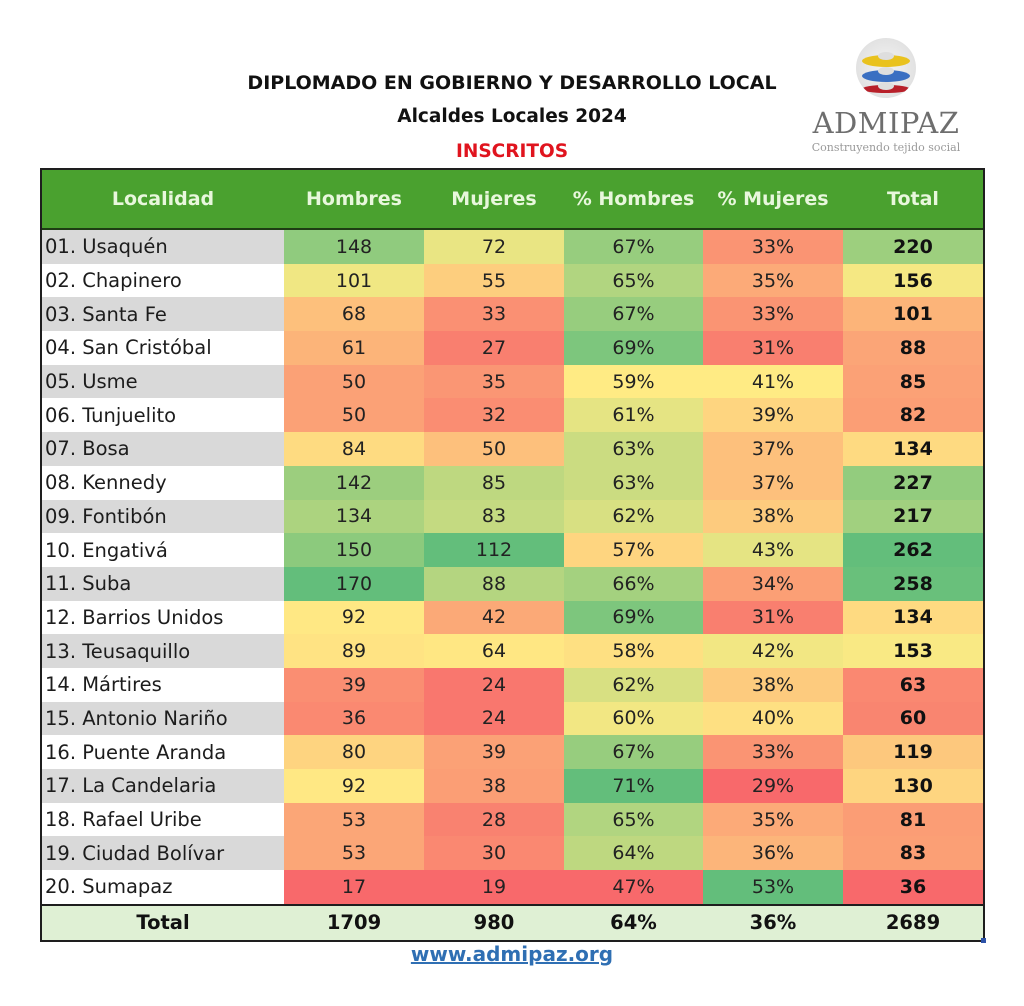 This screenshot has height=1006, width=1024. Describe the element at coordinates (494, 617) in the screenshot. I see `cell-mujeres: 42` at that location.